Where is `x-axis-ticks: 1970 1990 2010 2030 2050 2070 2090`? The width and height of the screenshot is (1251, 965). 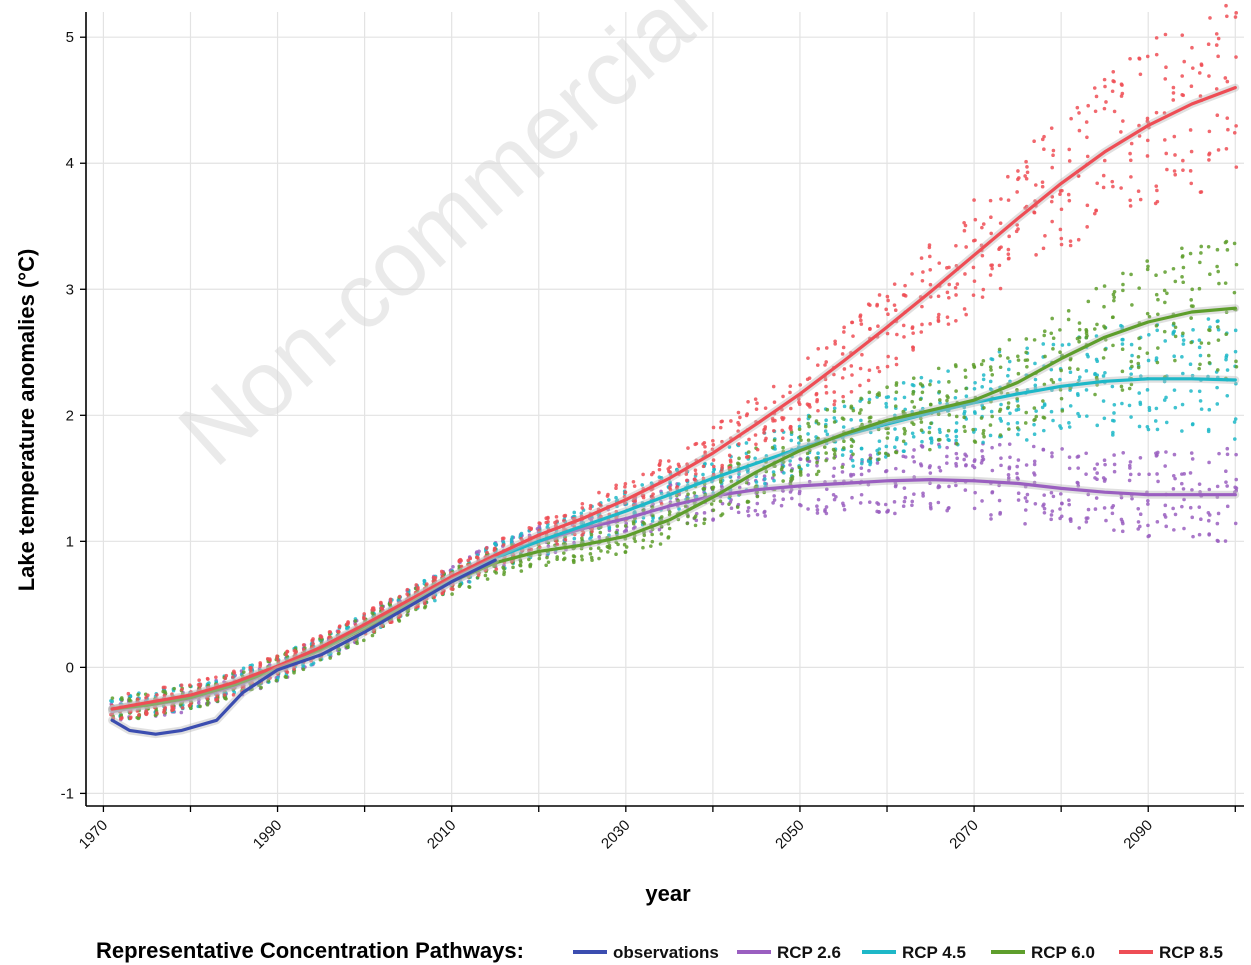 x-axis-ticks: 1970 1990 2010 2030 2050 2070 2090 is located at coordinates (656, 829).